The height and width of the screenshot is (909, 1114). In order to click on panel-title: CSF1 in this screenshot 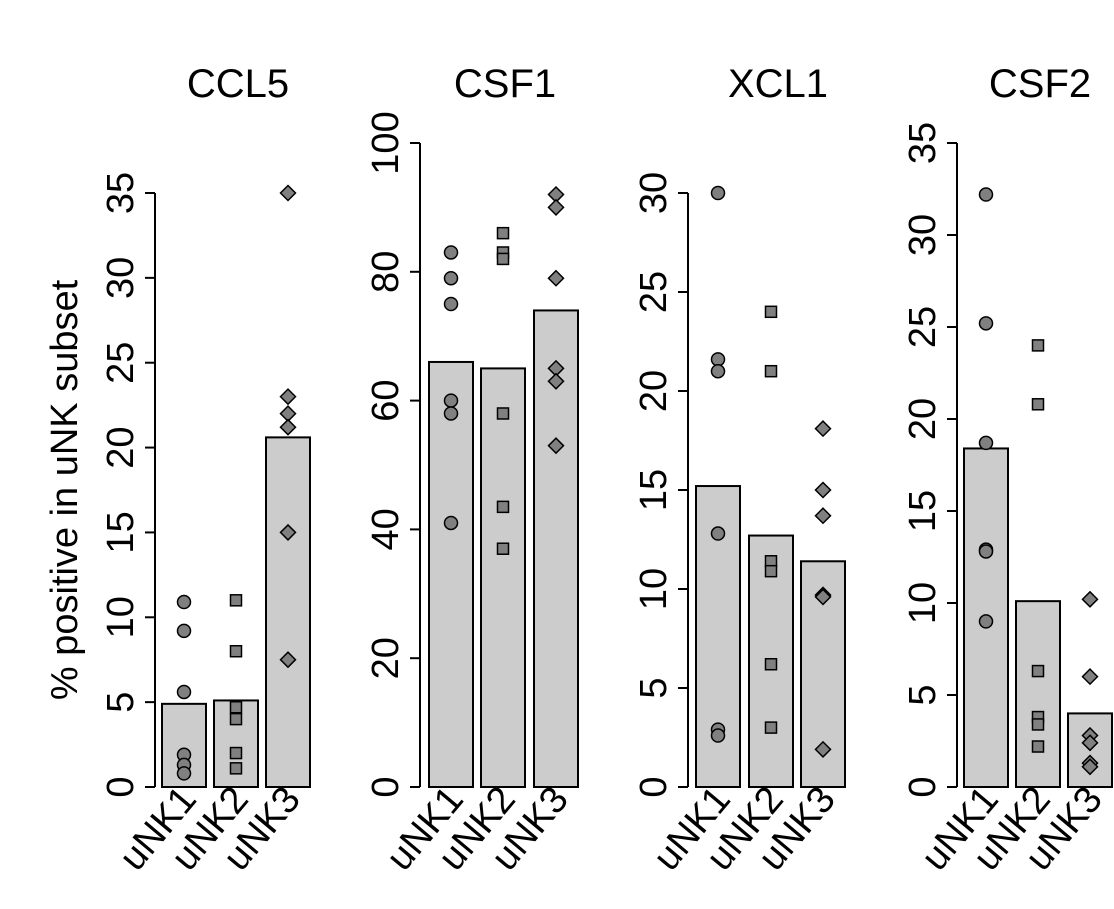, I will do `click(505, 84)`.